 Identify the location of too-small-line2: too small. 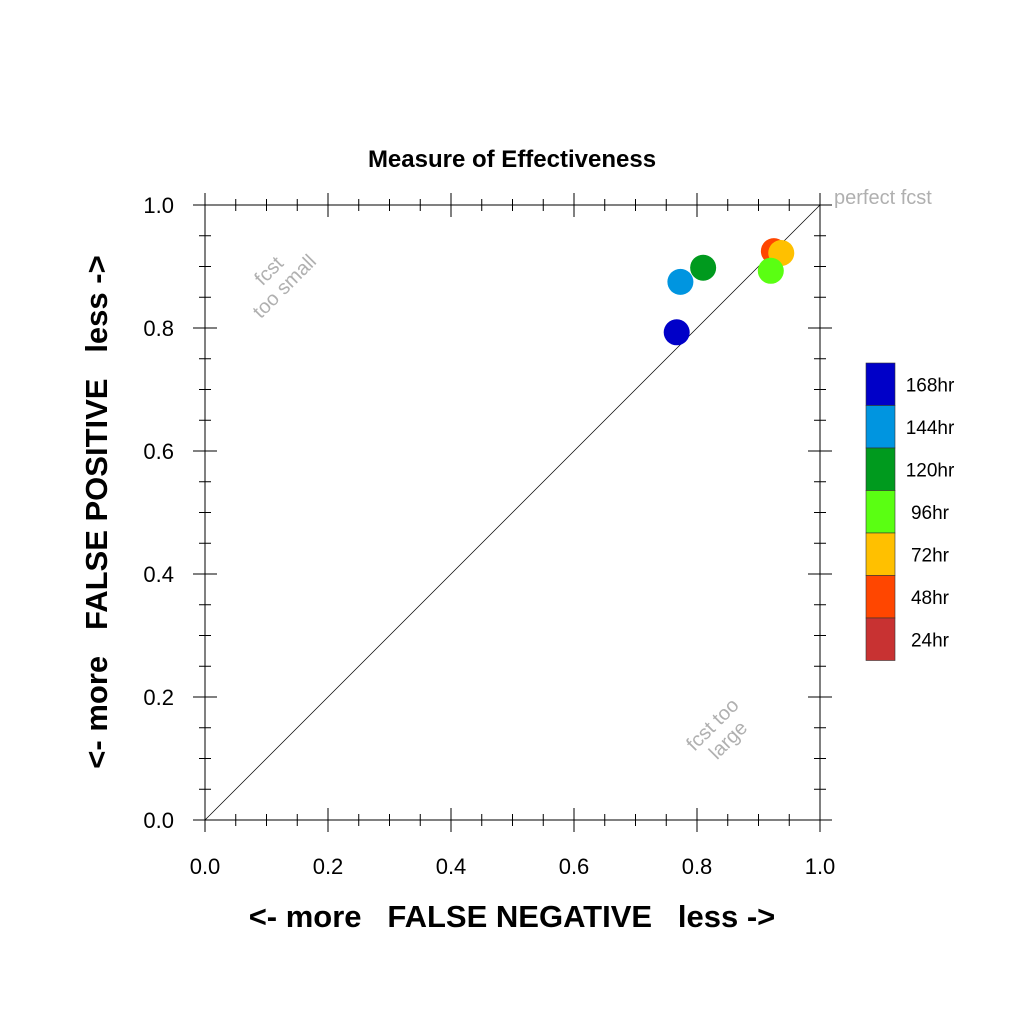
(285, 287).